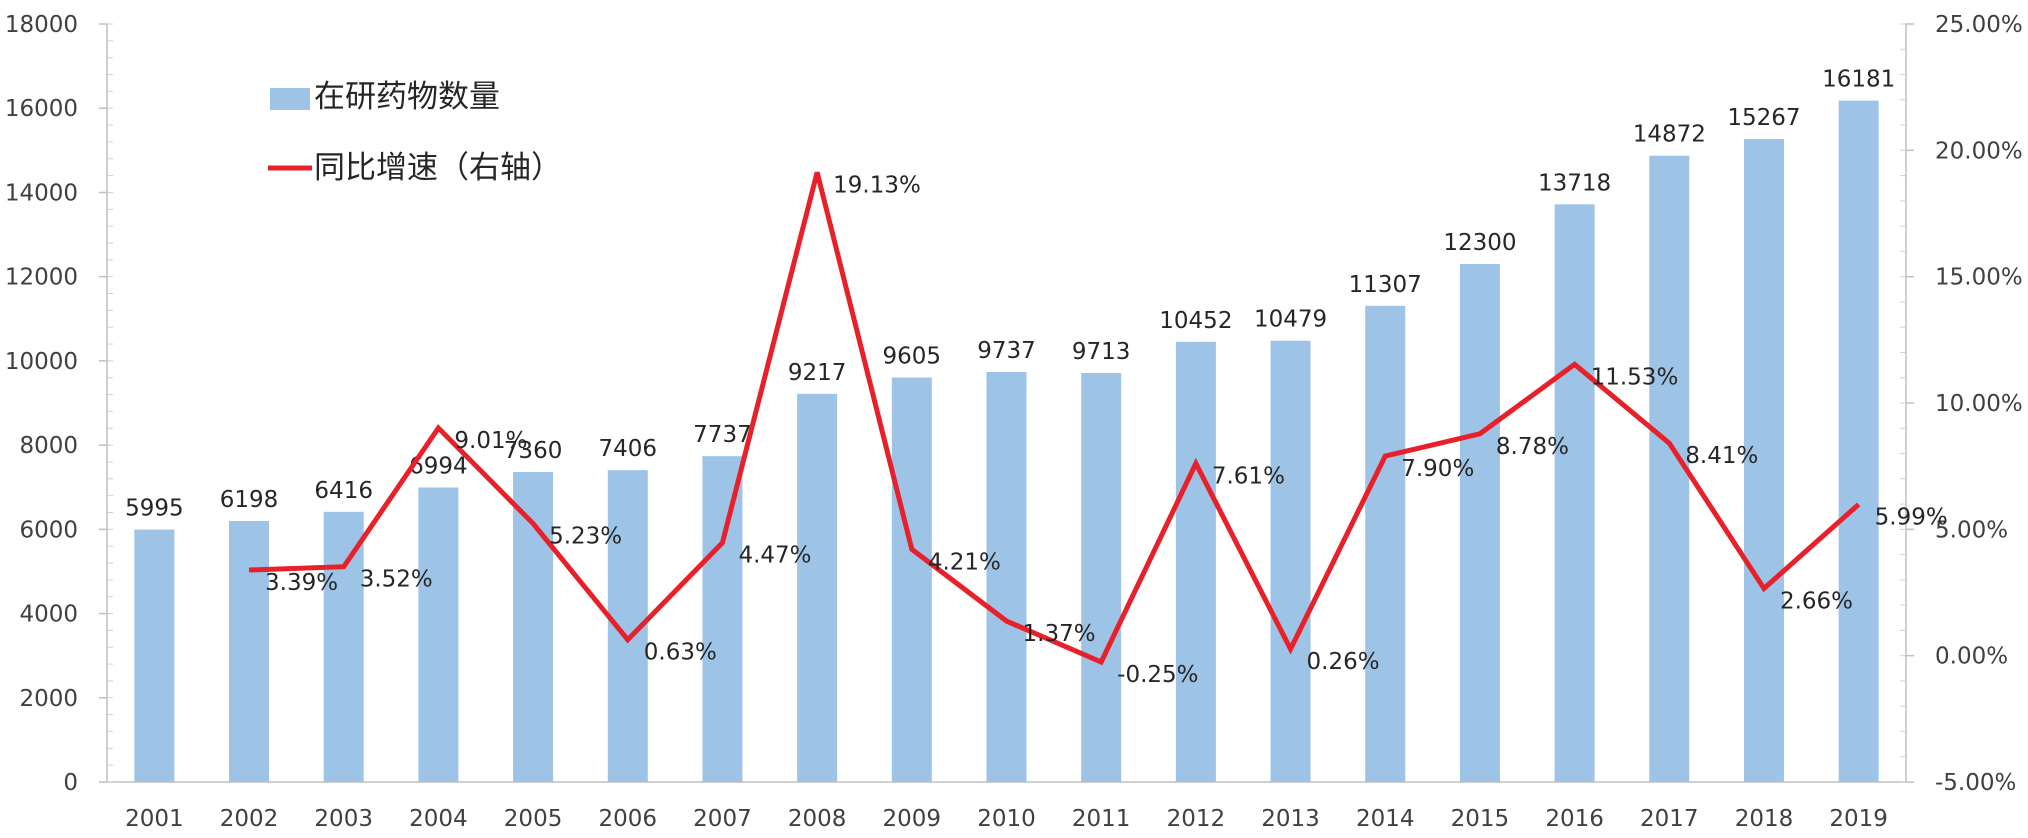 This screenshot has width=2028, height=838. Describe the element at coordinates (41, 25) in the screenshot. I see `left-tick-label: 18000` at that location.